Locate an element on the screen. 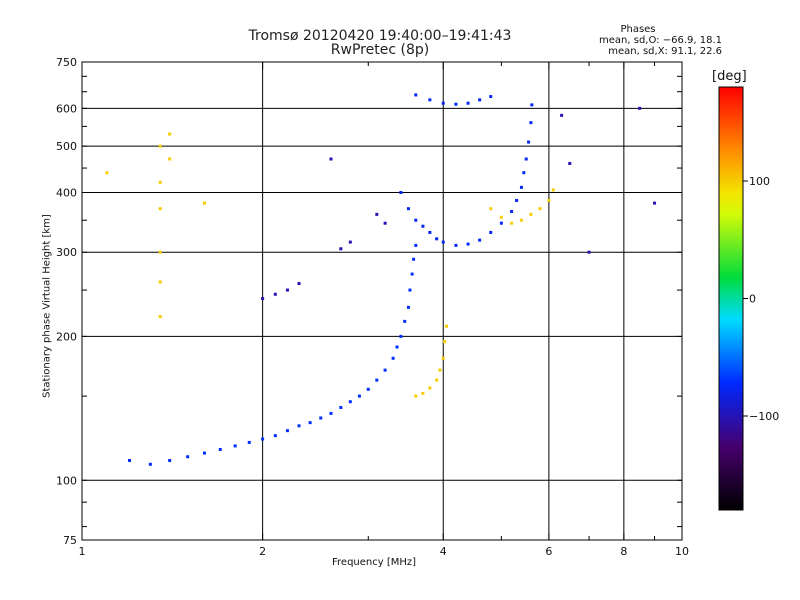 This screenshot has height=600, width=800. colorbar-tick-label: −100 is located at coordinates (764, 416).